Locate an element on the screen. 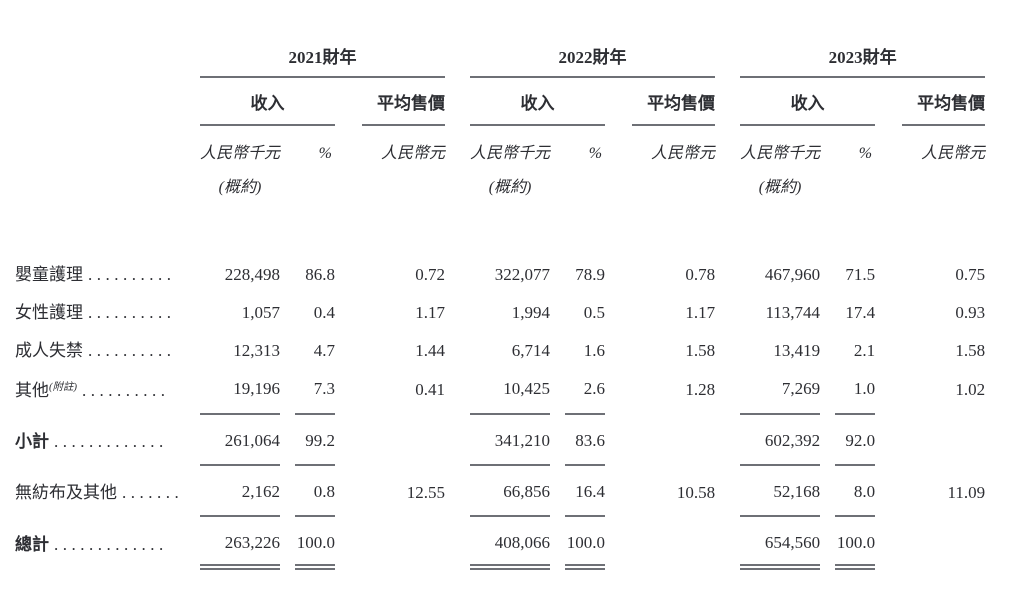 The image size is (1024, 592). revenue-cell: 467,960 is located at coordinates (792, 274).